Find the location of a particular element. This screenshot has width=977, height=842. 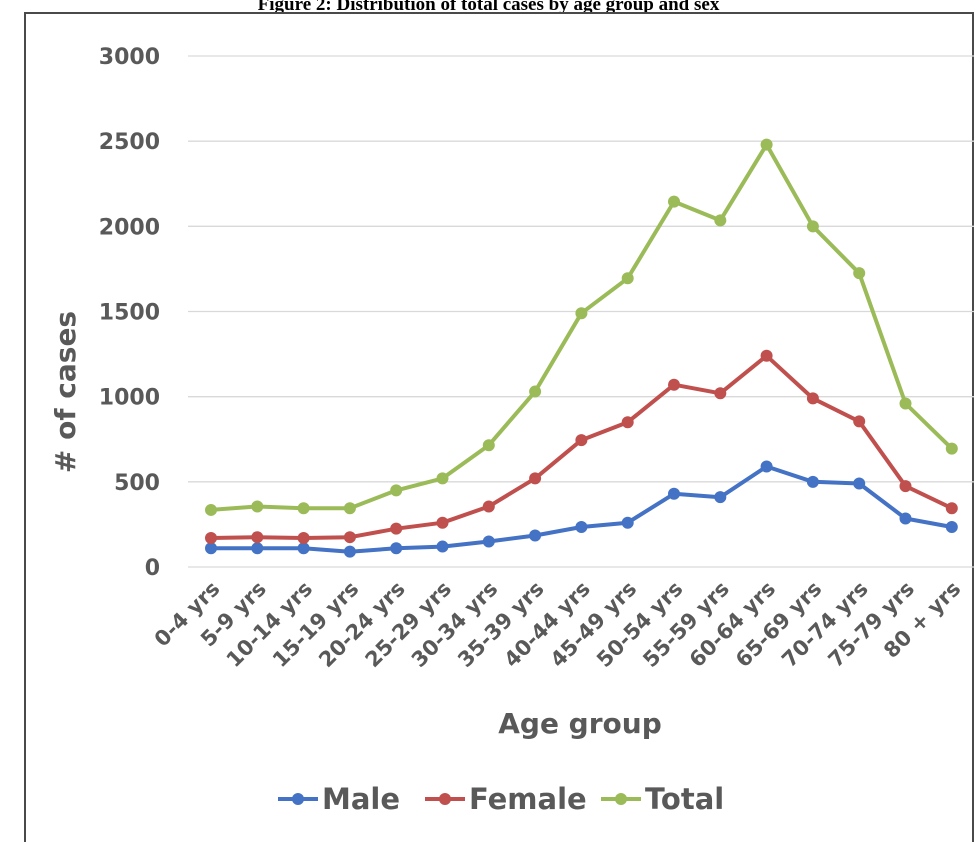

y-axis-title: # of cases is located at coordinates (65, 392).